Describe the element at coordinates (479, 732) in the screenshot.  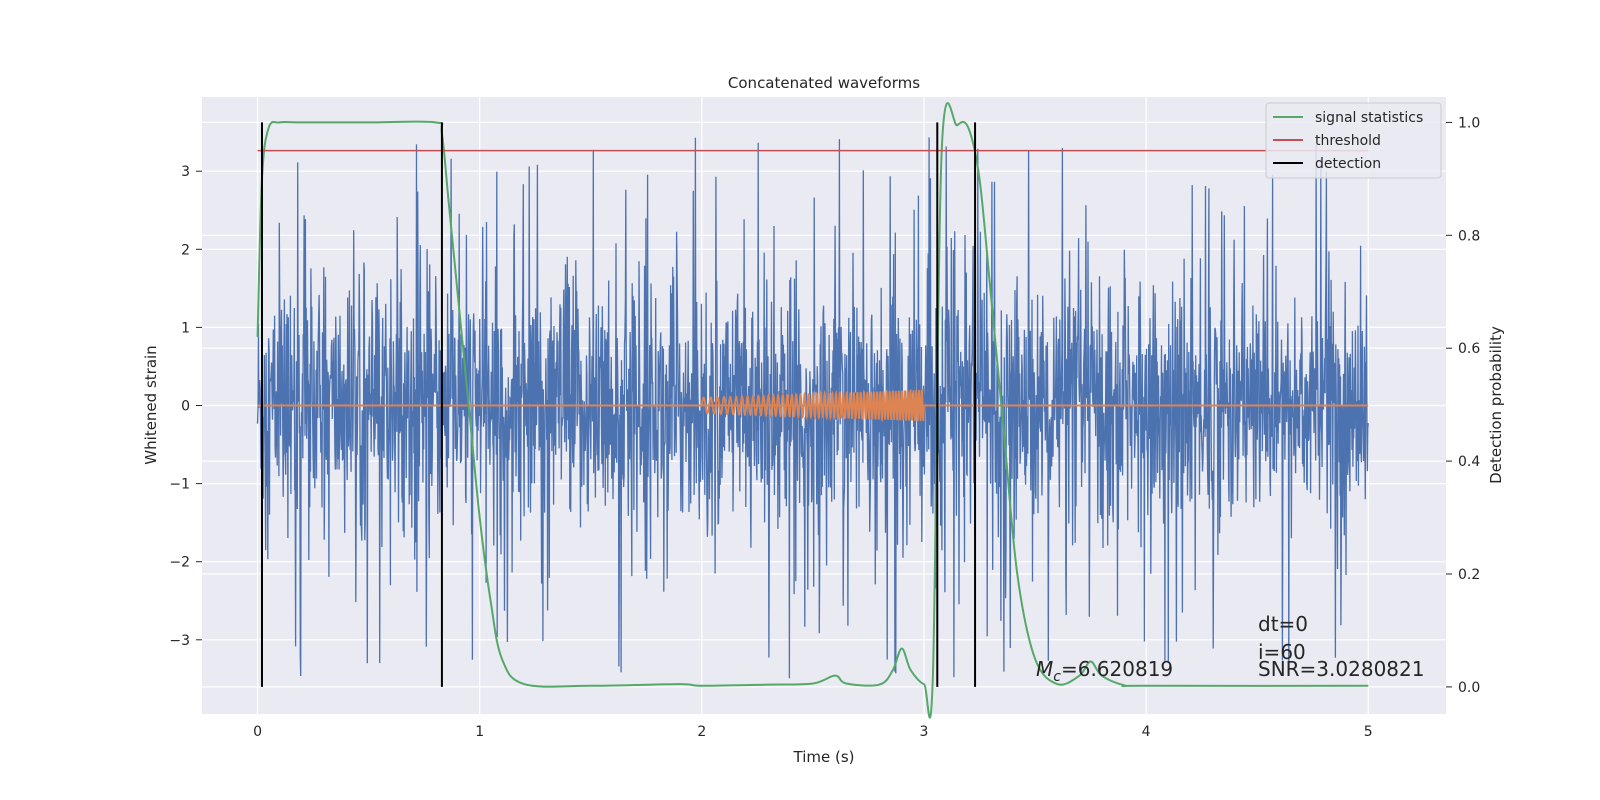
I see `x-tick-label: 1` at that location.